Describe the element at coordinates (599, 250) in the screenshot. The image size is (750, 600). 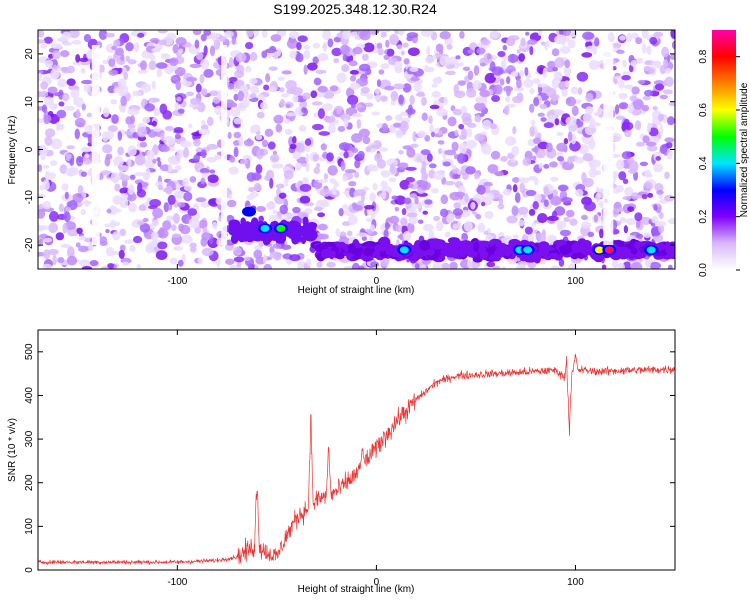
I see `hotspot-core` at that location.